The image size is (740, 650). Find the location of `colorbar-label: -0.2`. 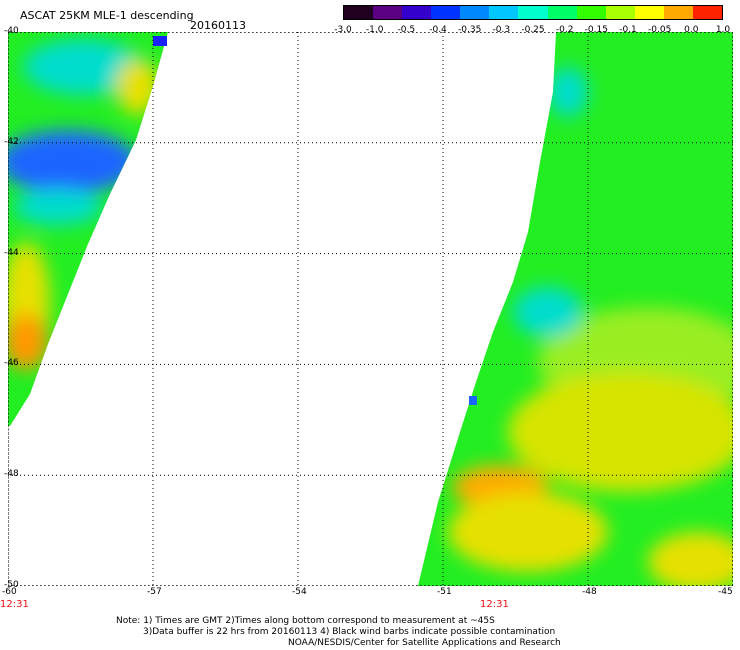

colorbar-label: -0.2 is located at coordinates (564, 30).